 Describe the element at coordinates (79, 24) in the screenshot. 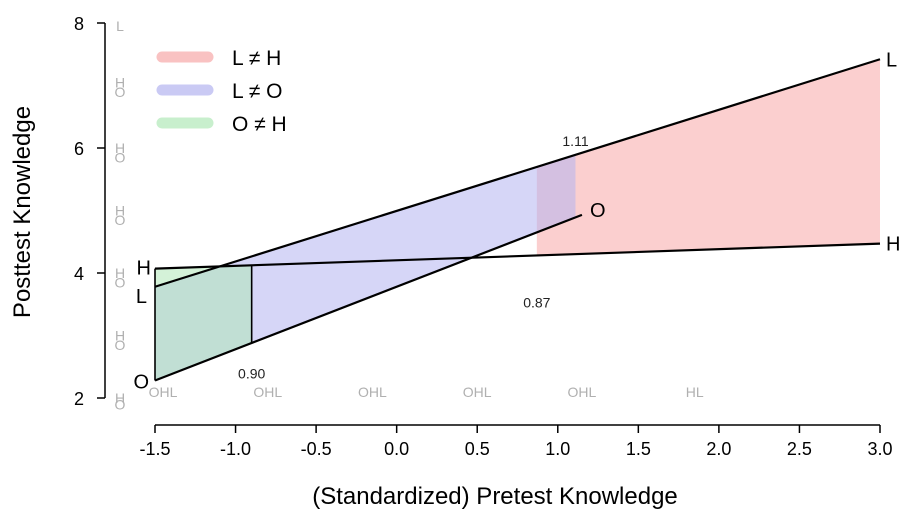

I see `y-tick-label: 8` at that location.